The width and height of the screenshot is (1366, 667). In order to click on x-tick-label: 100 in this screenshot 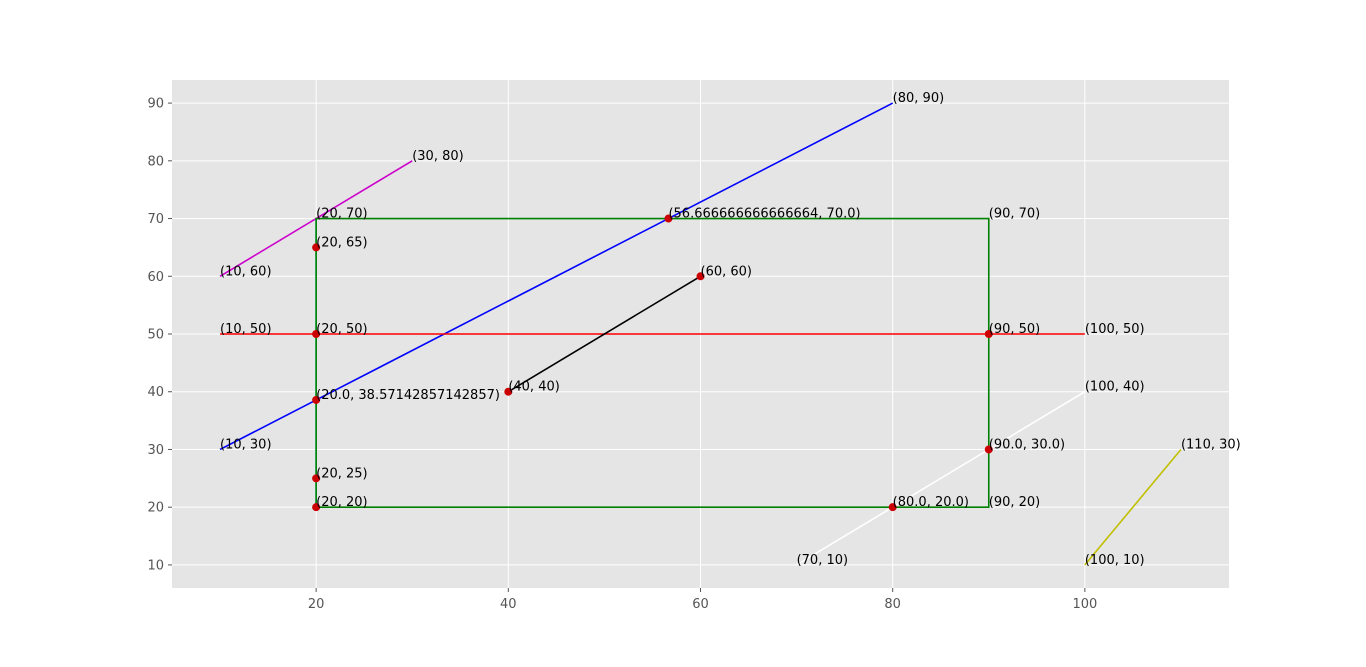, I will do `click(1084, 604)`.